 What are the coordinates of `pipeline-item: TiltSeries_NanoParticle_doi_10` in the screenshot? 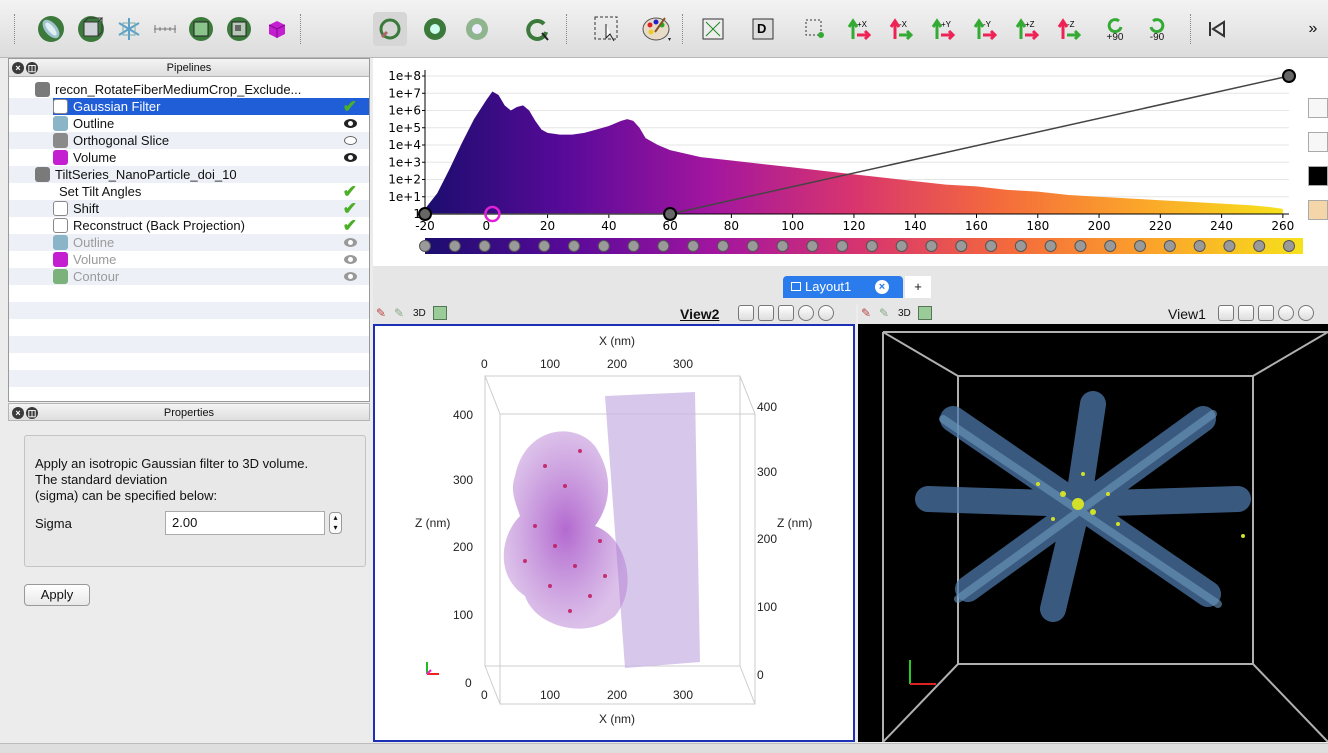 It's located at (189, 174).